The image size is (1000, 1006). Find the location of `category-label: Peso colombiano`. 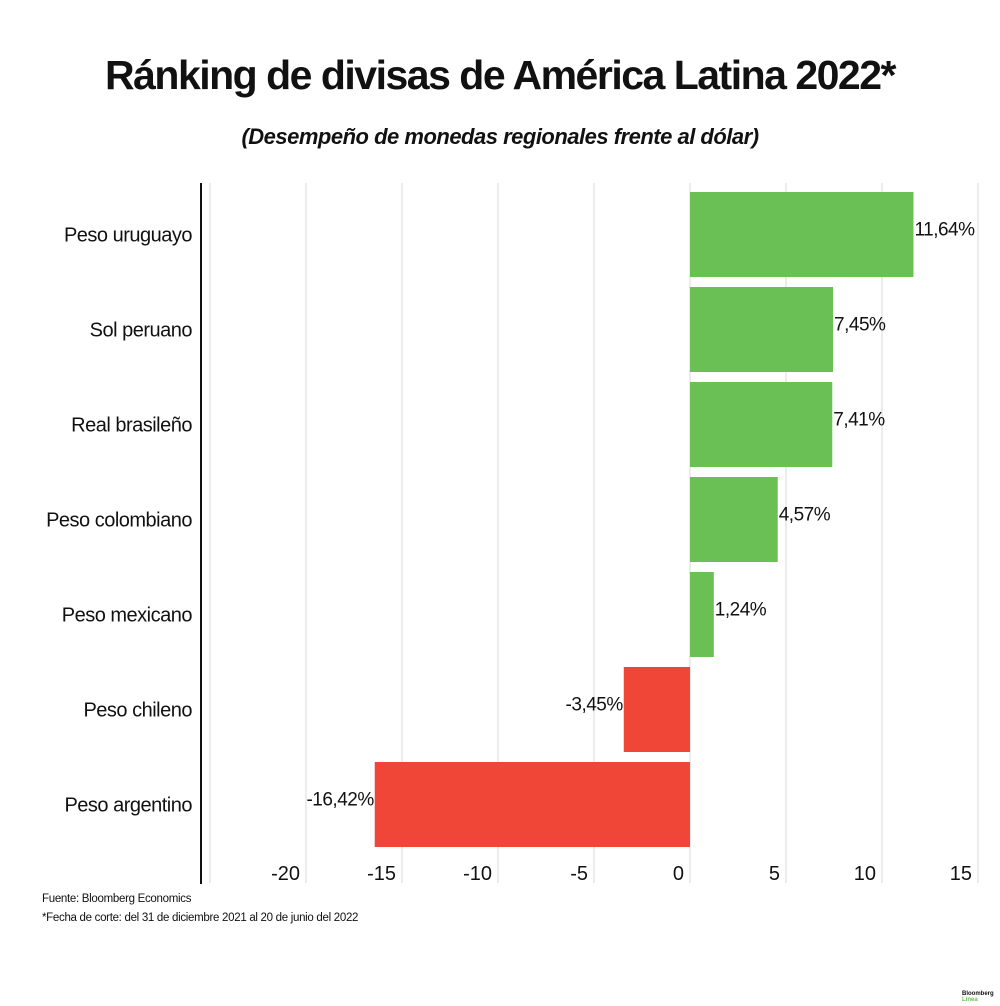

category-label: Peso colombiano is located at coordinates (119, 521).